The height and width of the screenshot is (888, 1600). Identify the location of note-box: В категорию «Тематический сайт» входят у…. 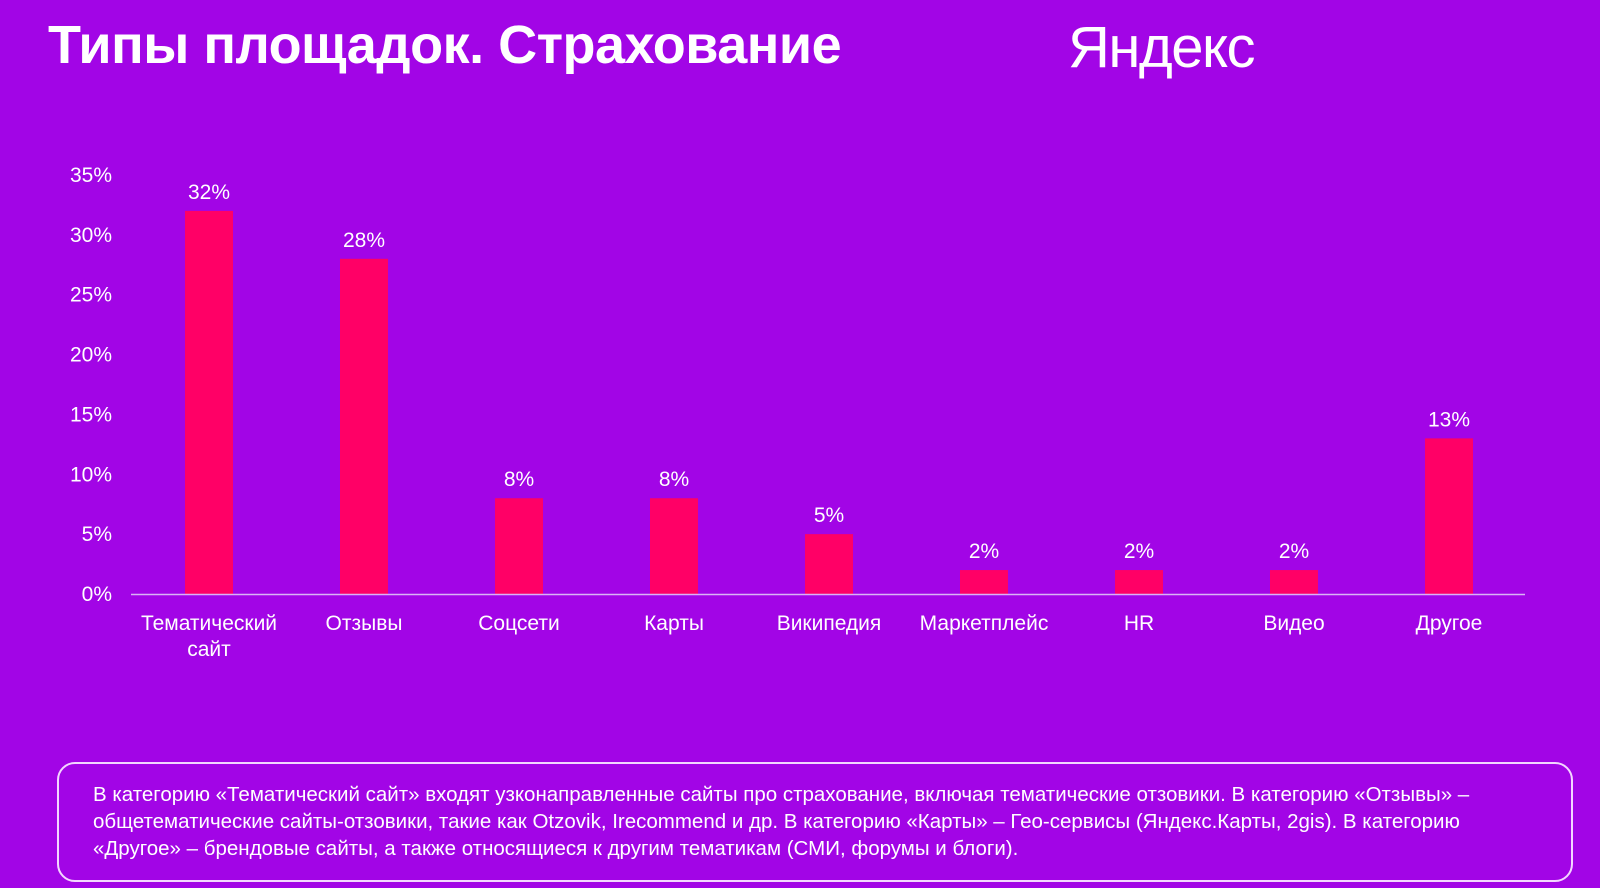
(815, 822).